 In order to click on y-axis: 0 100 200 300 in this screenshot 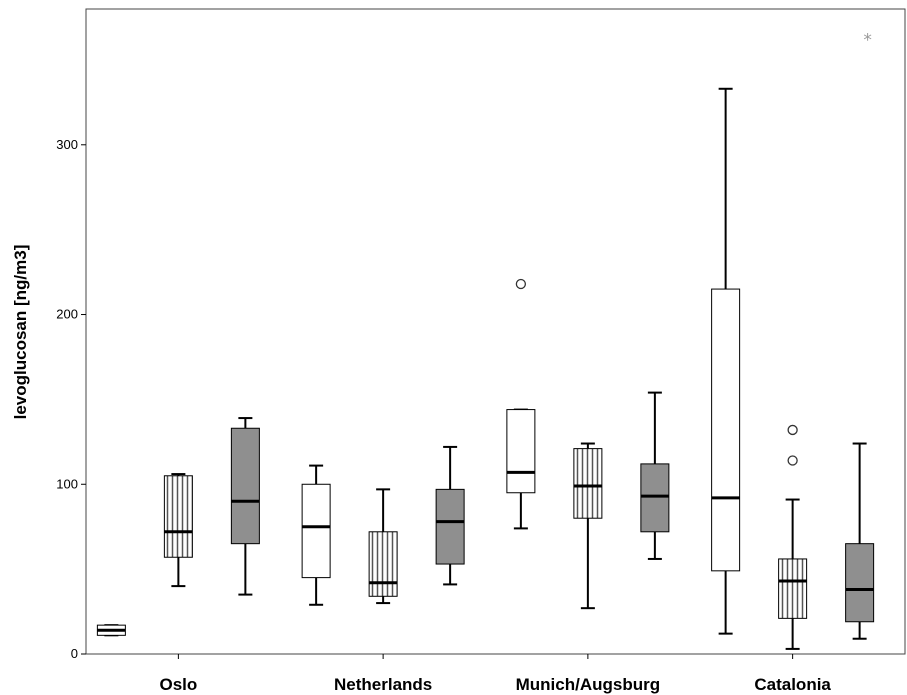, I will do `click(71, 399)`.